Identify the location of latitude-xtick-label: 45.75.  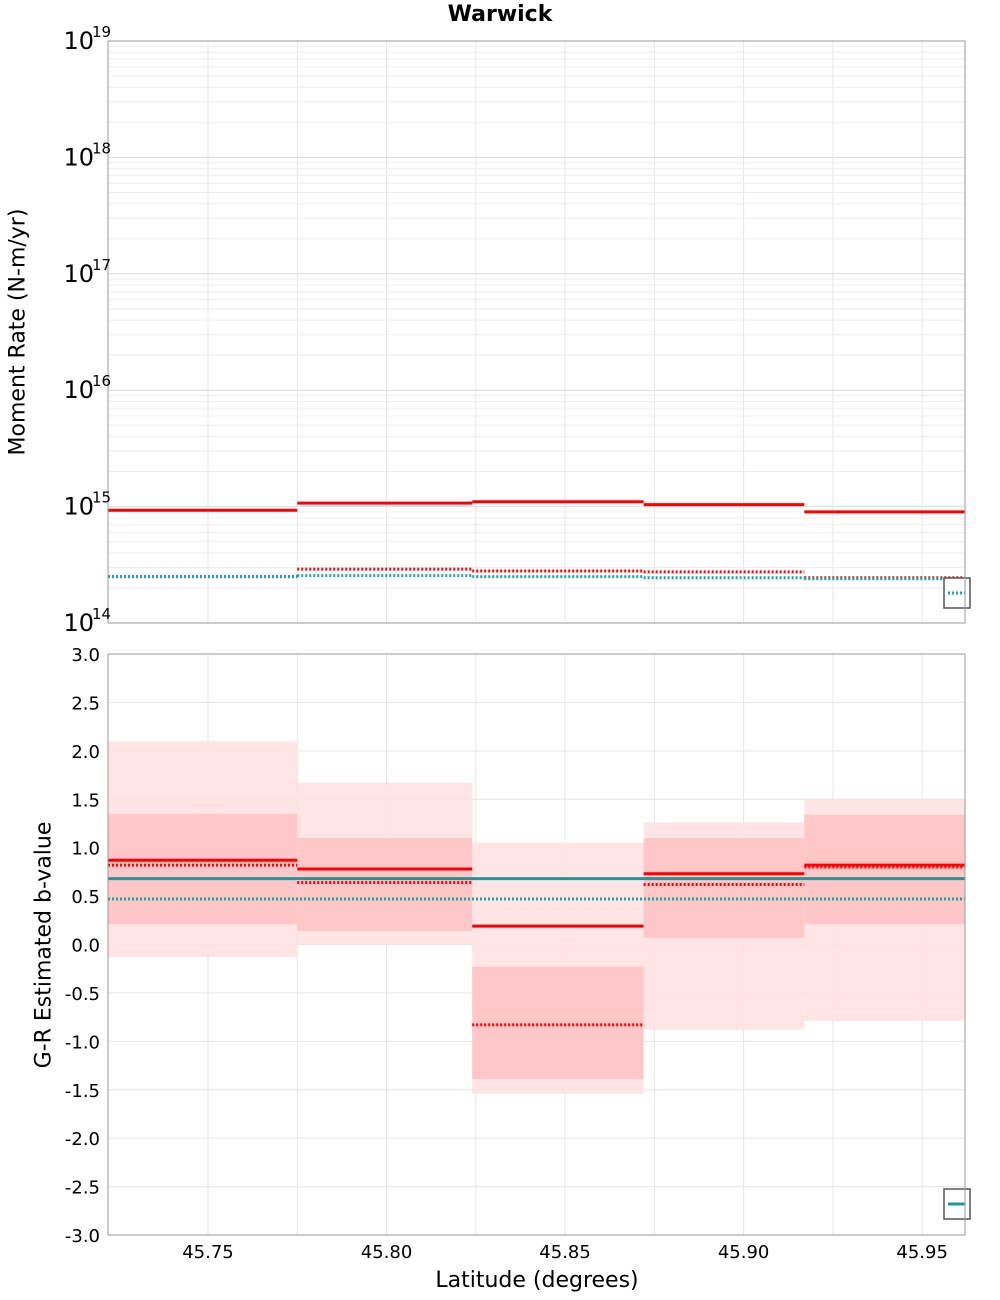
(208, 1252).